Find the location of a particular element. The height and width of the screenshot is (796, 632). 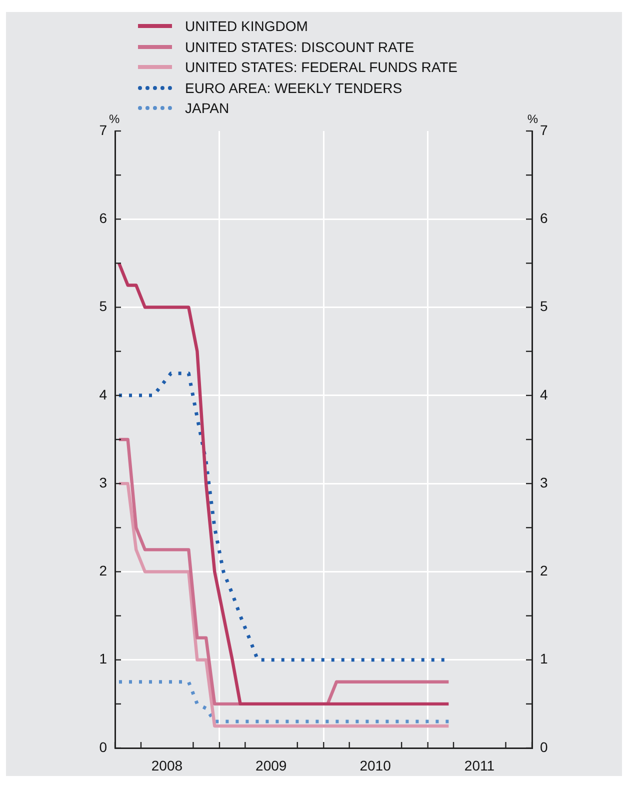

y-tick-label: 5 is located at coordinates (103, 306).